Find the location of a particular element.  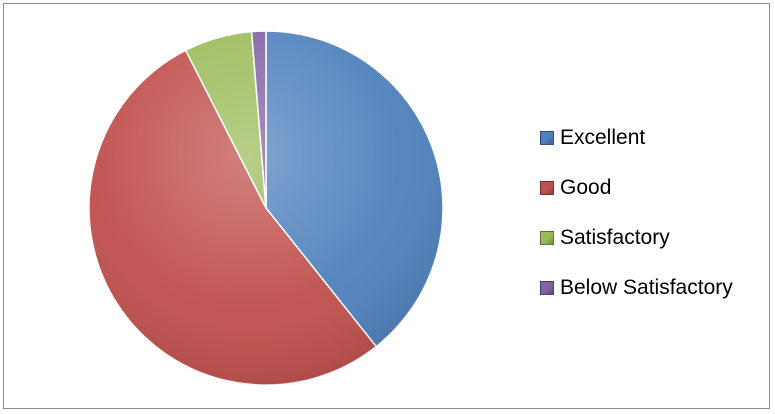

legend-swatch-satisfactory is located at coordinates (547, 237).